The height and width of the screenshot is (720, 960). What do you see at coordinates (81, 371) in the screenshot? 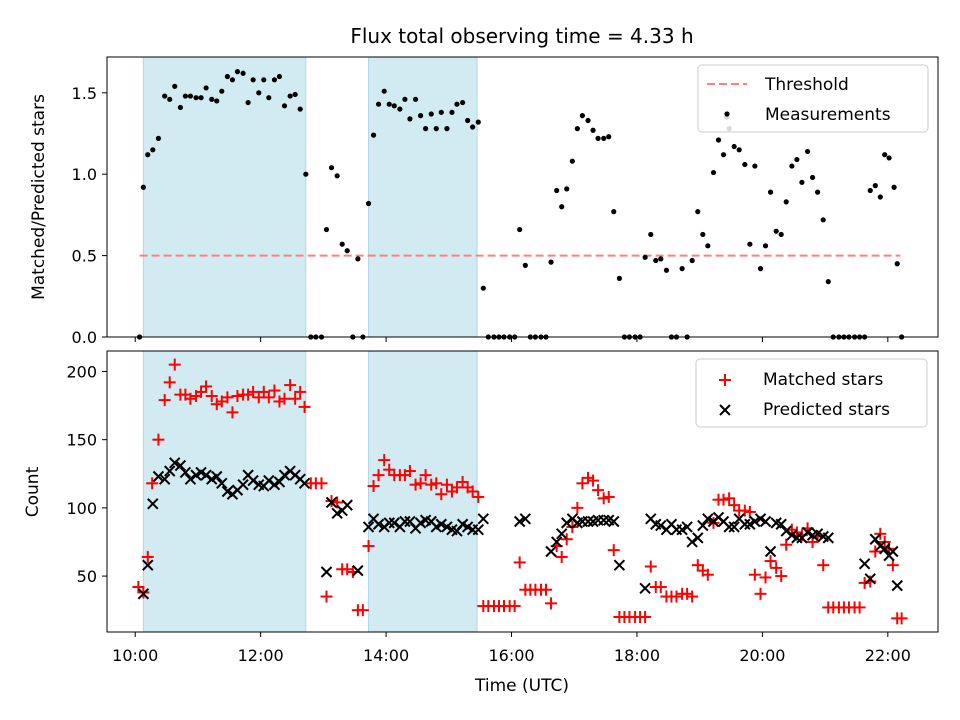
I see `count-y-tick-label: 200` at bounding box center [81, 371].